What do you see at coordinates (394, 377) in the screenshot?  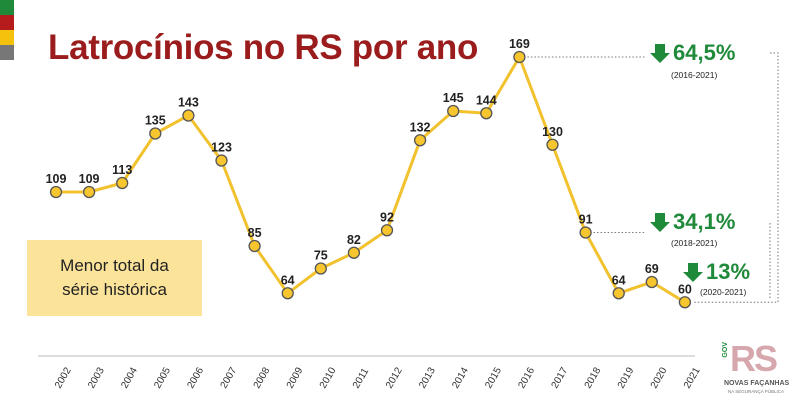 I see `x-tick-label: 2012` at bounding box center [394, 377].